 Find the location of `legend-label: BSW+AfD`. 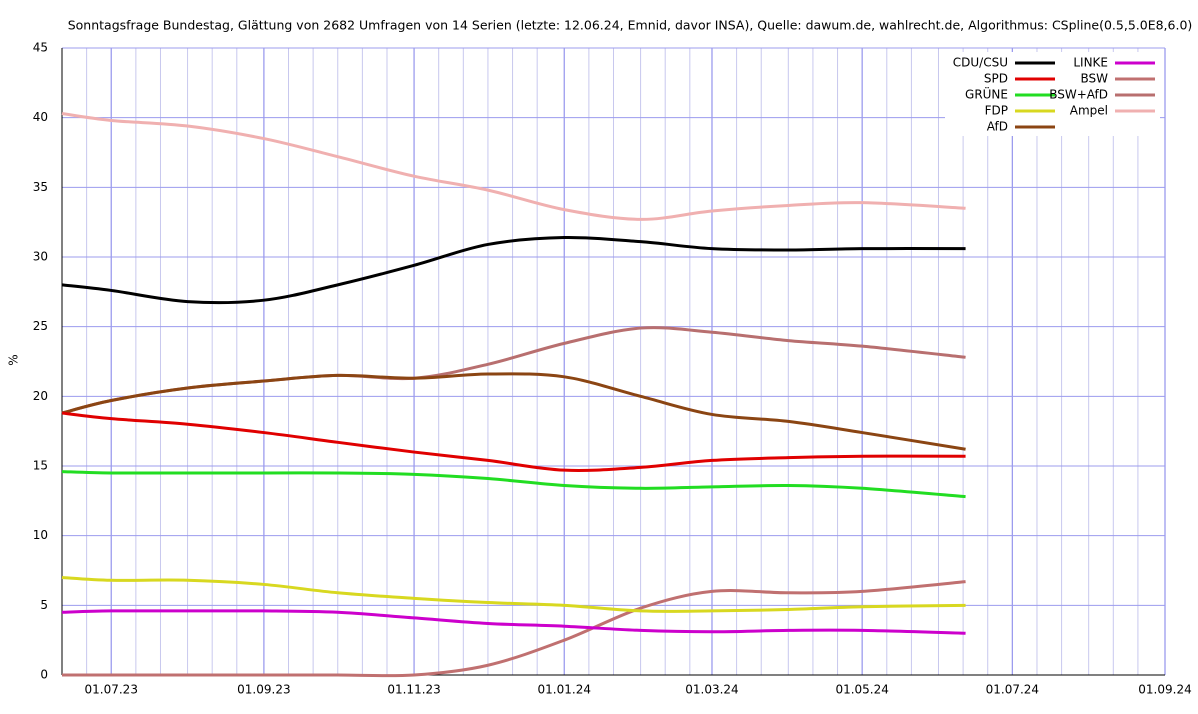

legend-label: BSW+AfD is located at coordinates (1078, 95).